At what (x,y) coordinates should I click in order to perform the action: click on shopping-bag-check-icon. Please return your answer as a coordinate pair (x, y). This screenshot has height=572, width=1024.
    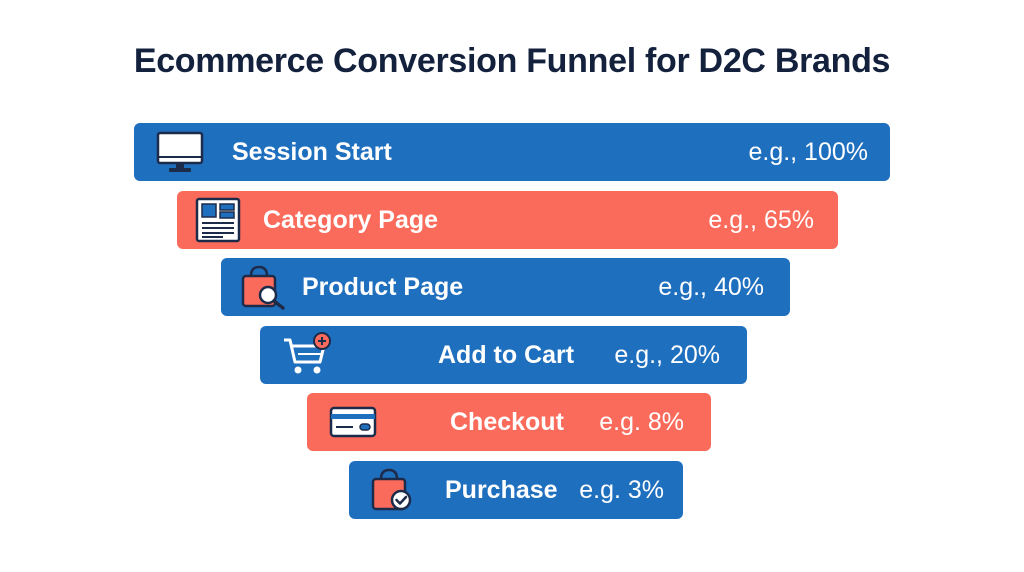
    Looking at the image, I should click on (393, 490).